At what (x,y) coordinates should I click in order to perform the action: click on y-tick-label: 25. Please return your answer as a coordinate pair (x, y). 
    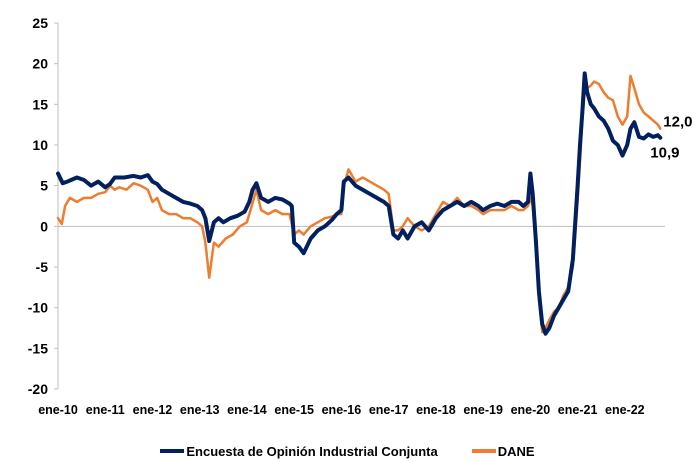
    Looking at the image, I should click on (40, 23).